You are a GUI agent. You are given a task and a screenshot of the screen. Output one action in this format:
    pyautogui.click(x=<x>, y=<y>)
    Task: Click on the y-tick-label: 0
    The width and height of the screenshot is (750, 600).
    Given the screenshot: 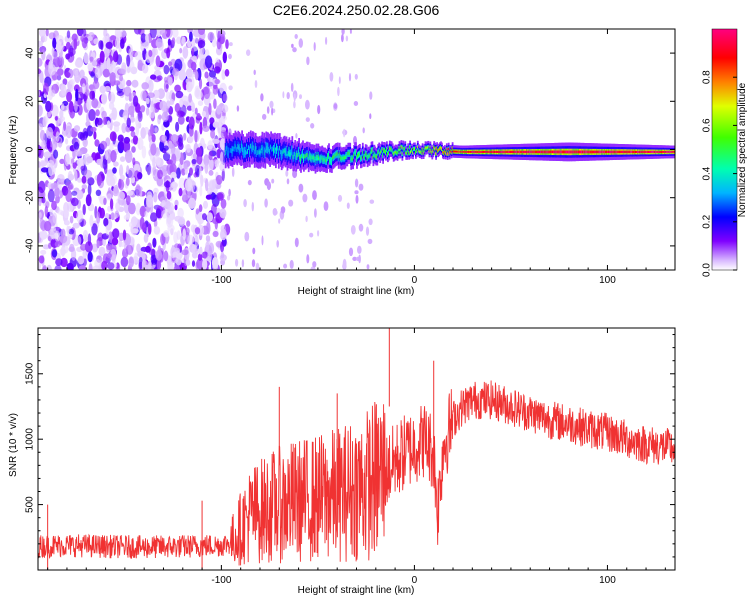 What is the action you would take?
    pyautogui.click(x=30, y=149)
    